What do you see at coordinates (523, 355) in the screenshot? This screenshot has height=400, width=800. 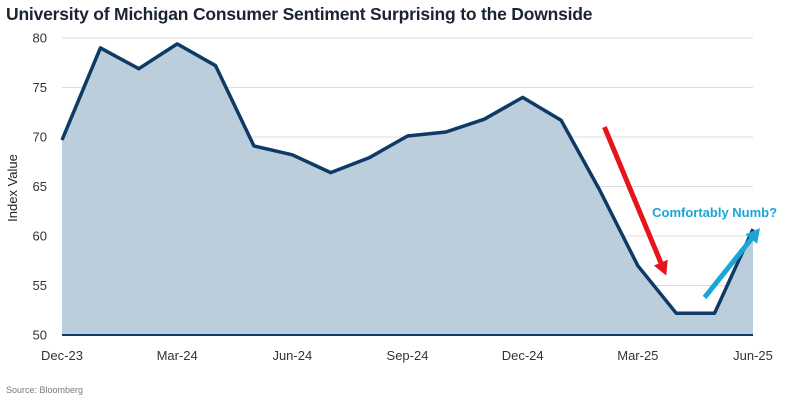 I see `x-tick-label: Dec-24` at bounding box center [523, 355].